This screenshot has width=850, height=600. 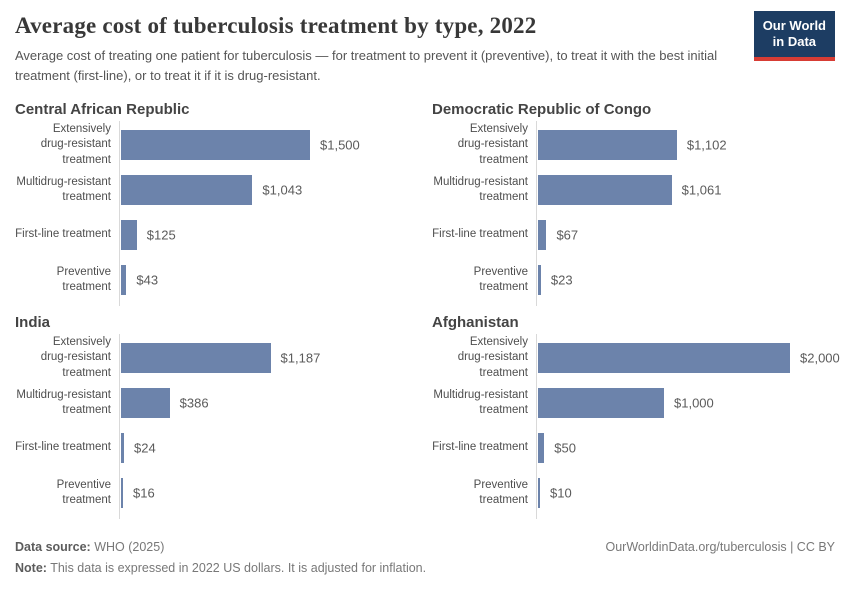 I want to click on owid-logo-line2: in Data, so click(x=794, y=42).